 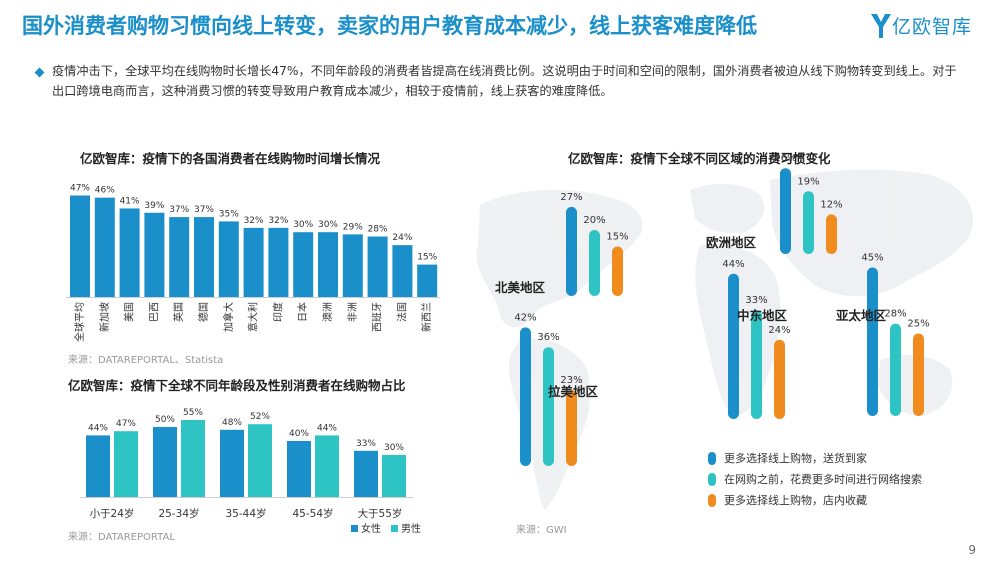 What do you see at coordinates (541, 530) in the screenshot?
I see `chart3-source: 来源：GWI` at bounding box center [541, 530].